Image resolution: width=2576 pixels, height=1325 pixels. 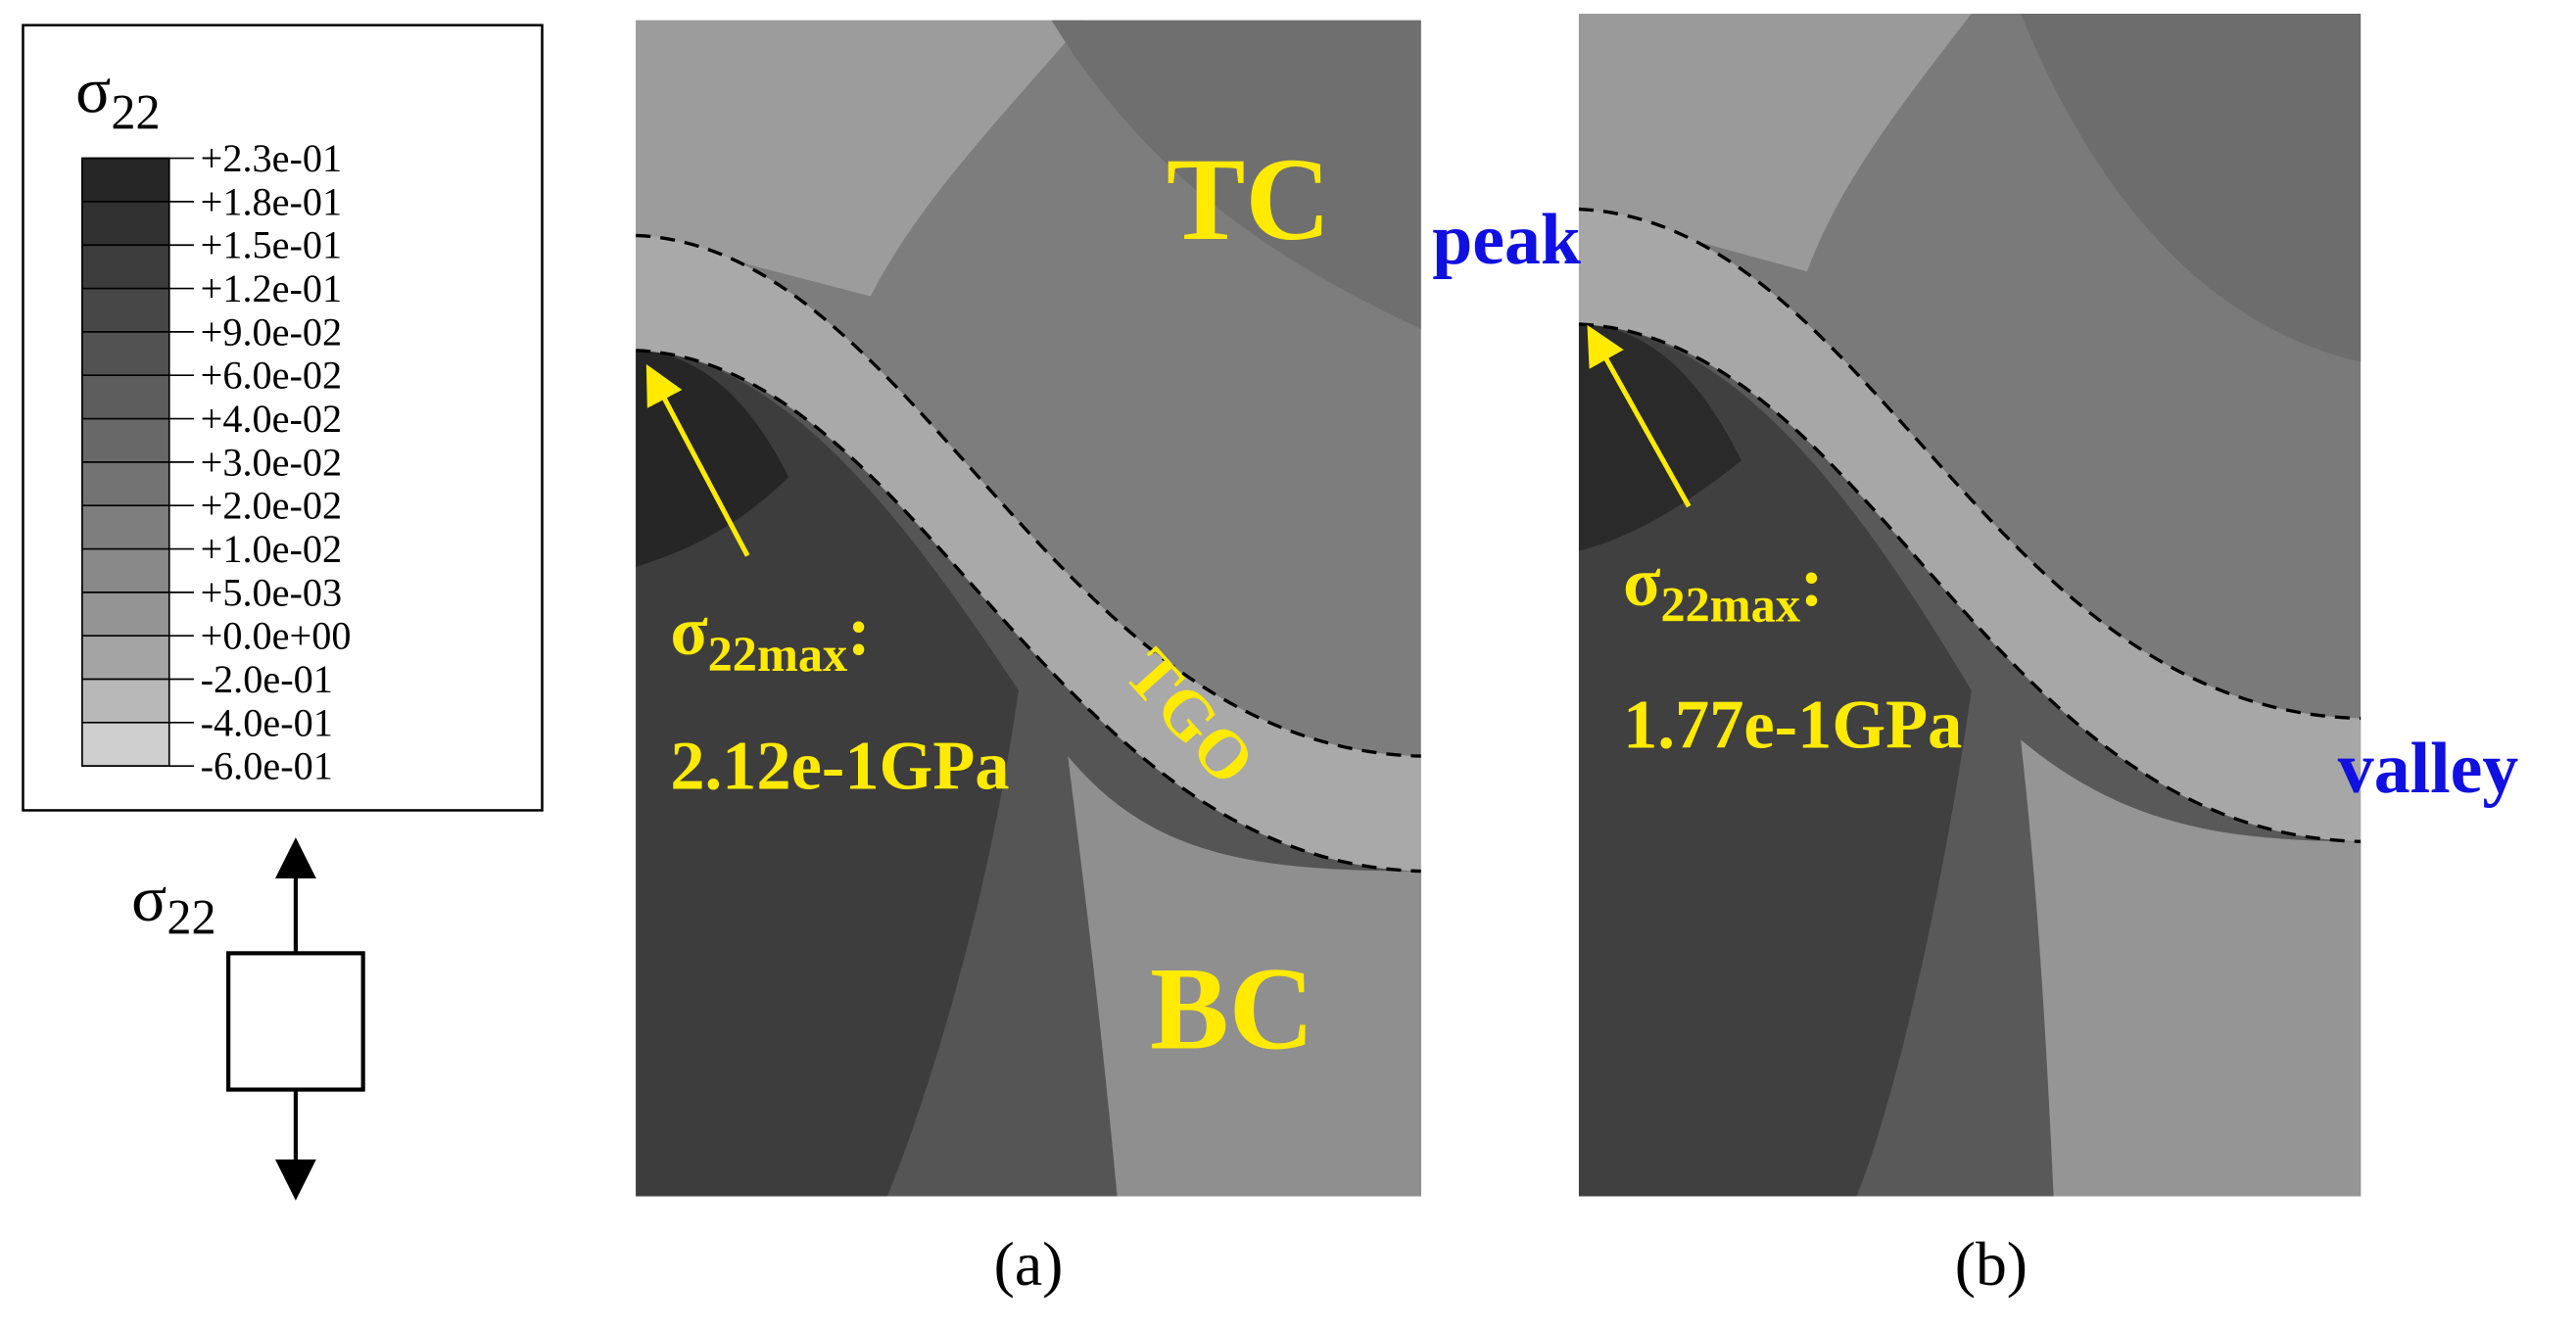 What do you see at coordinates (272, 549) in the screenshot?
I see `legend-label: +1.0e-02` at bounding box center [272, 549].